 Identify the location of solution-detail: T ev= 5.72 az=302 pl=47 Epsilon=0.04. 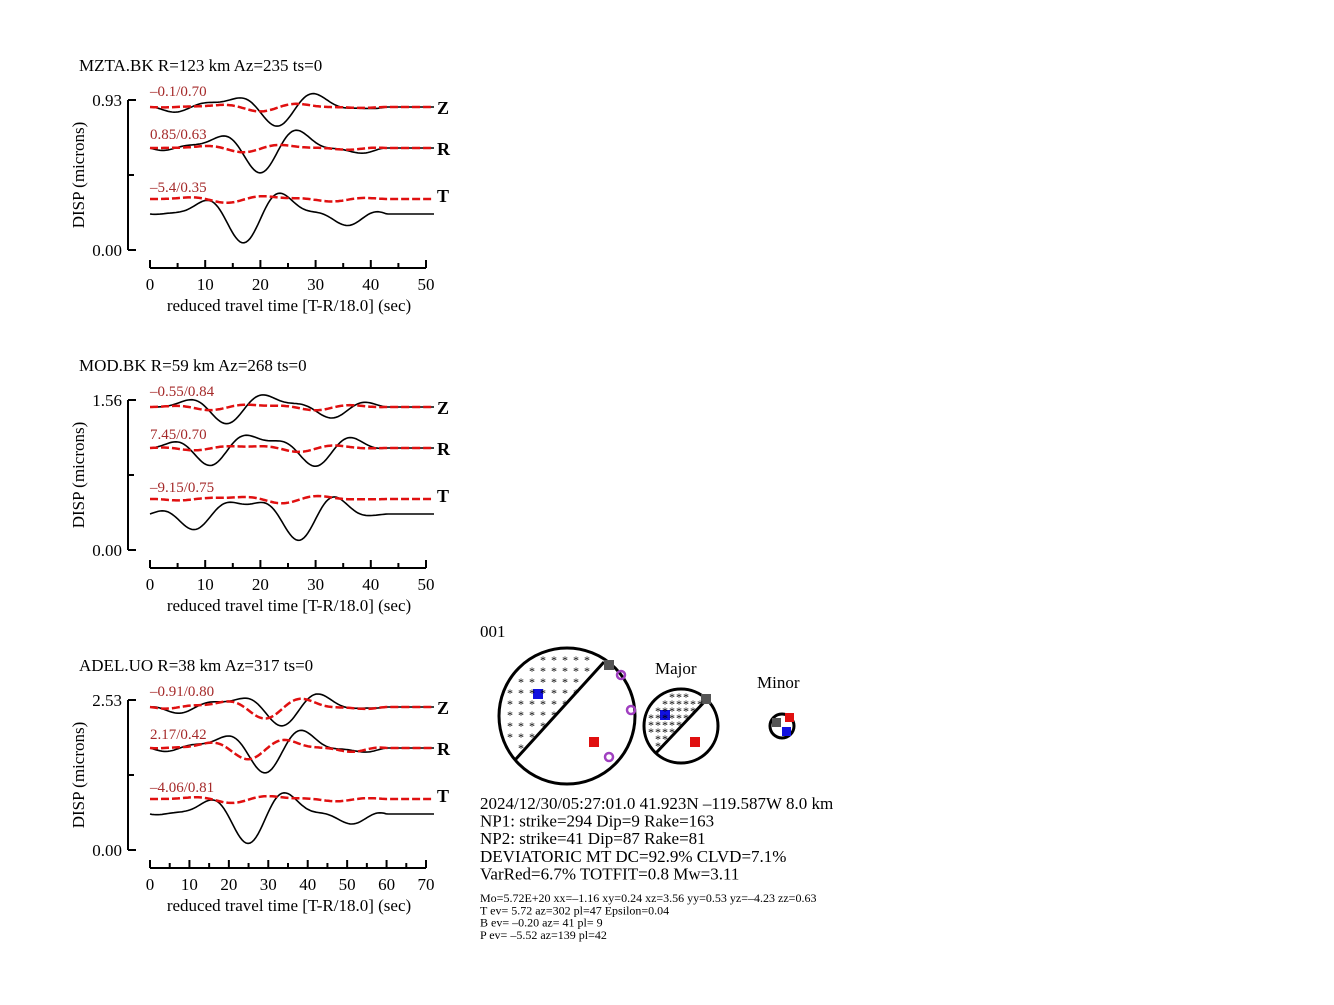
(574, 910).